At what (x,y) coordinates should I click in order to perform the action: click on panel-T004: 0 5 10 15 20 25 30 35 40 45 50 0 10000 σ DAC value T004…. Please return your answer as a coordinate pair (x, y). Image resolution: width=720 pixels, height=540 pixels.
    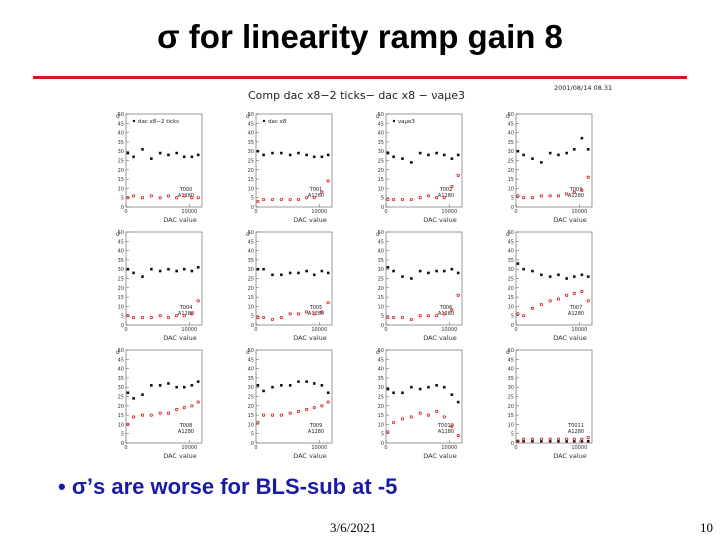
    Looking at the image, I should click on (159, 286).